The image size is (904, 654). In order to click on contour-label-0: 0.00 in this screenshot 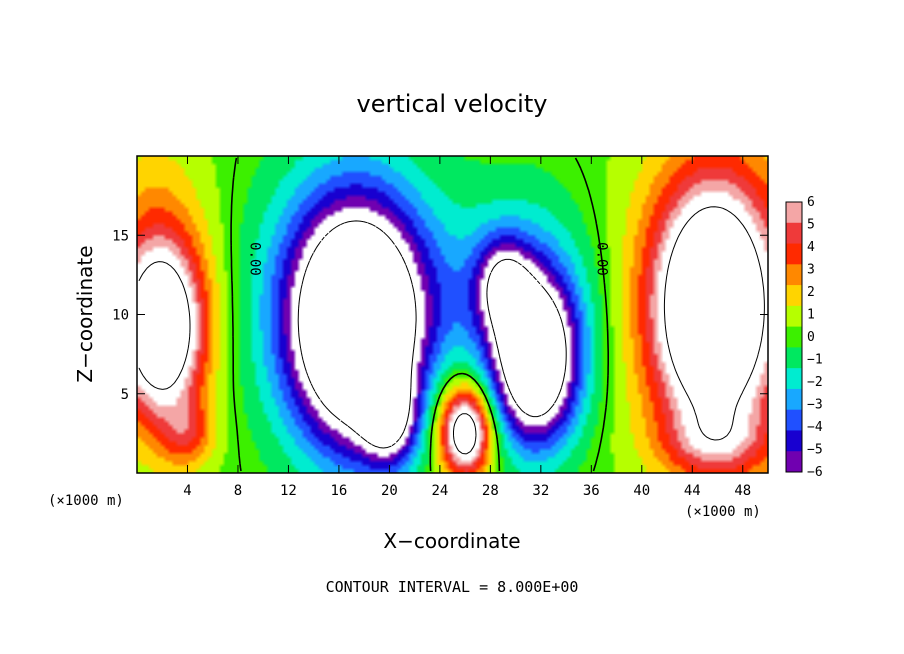, I will do `click(255, 259)`.